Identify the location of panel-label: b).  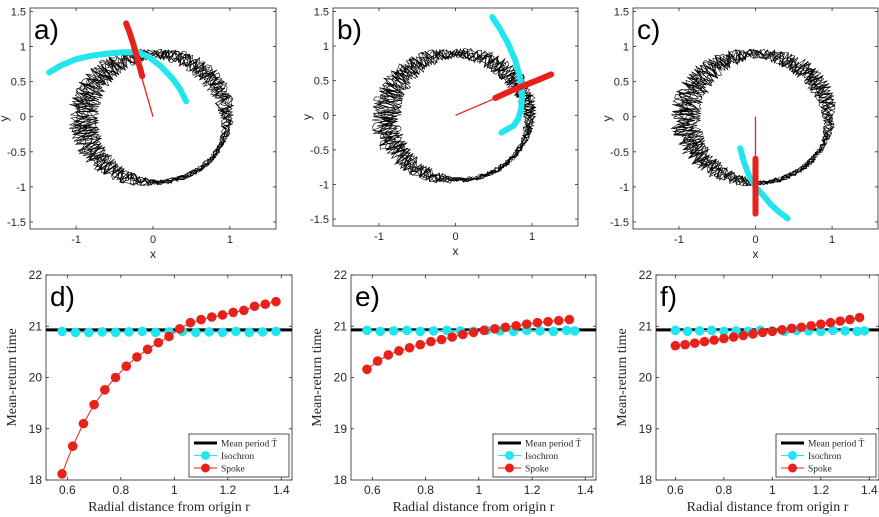
(349, 29).